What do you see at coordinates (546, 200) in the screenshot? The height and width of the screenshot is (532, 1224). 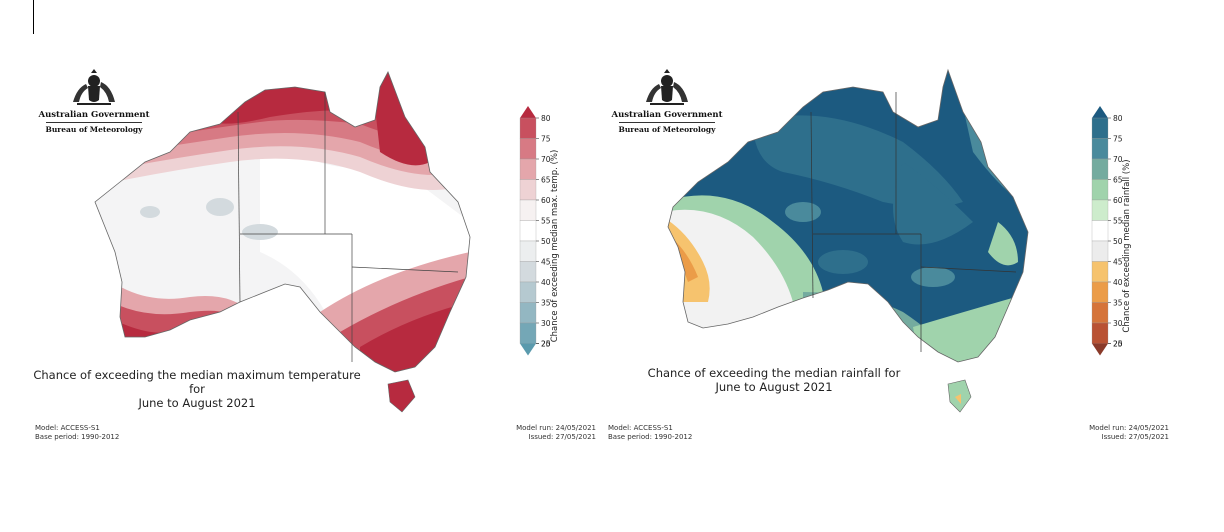 I see `temperature-legend-tick-label: 60` at bounding box center [546, 200].